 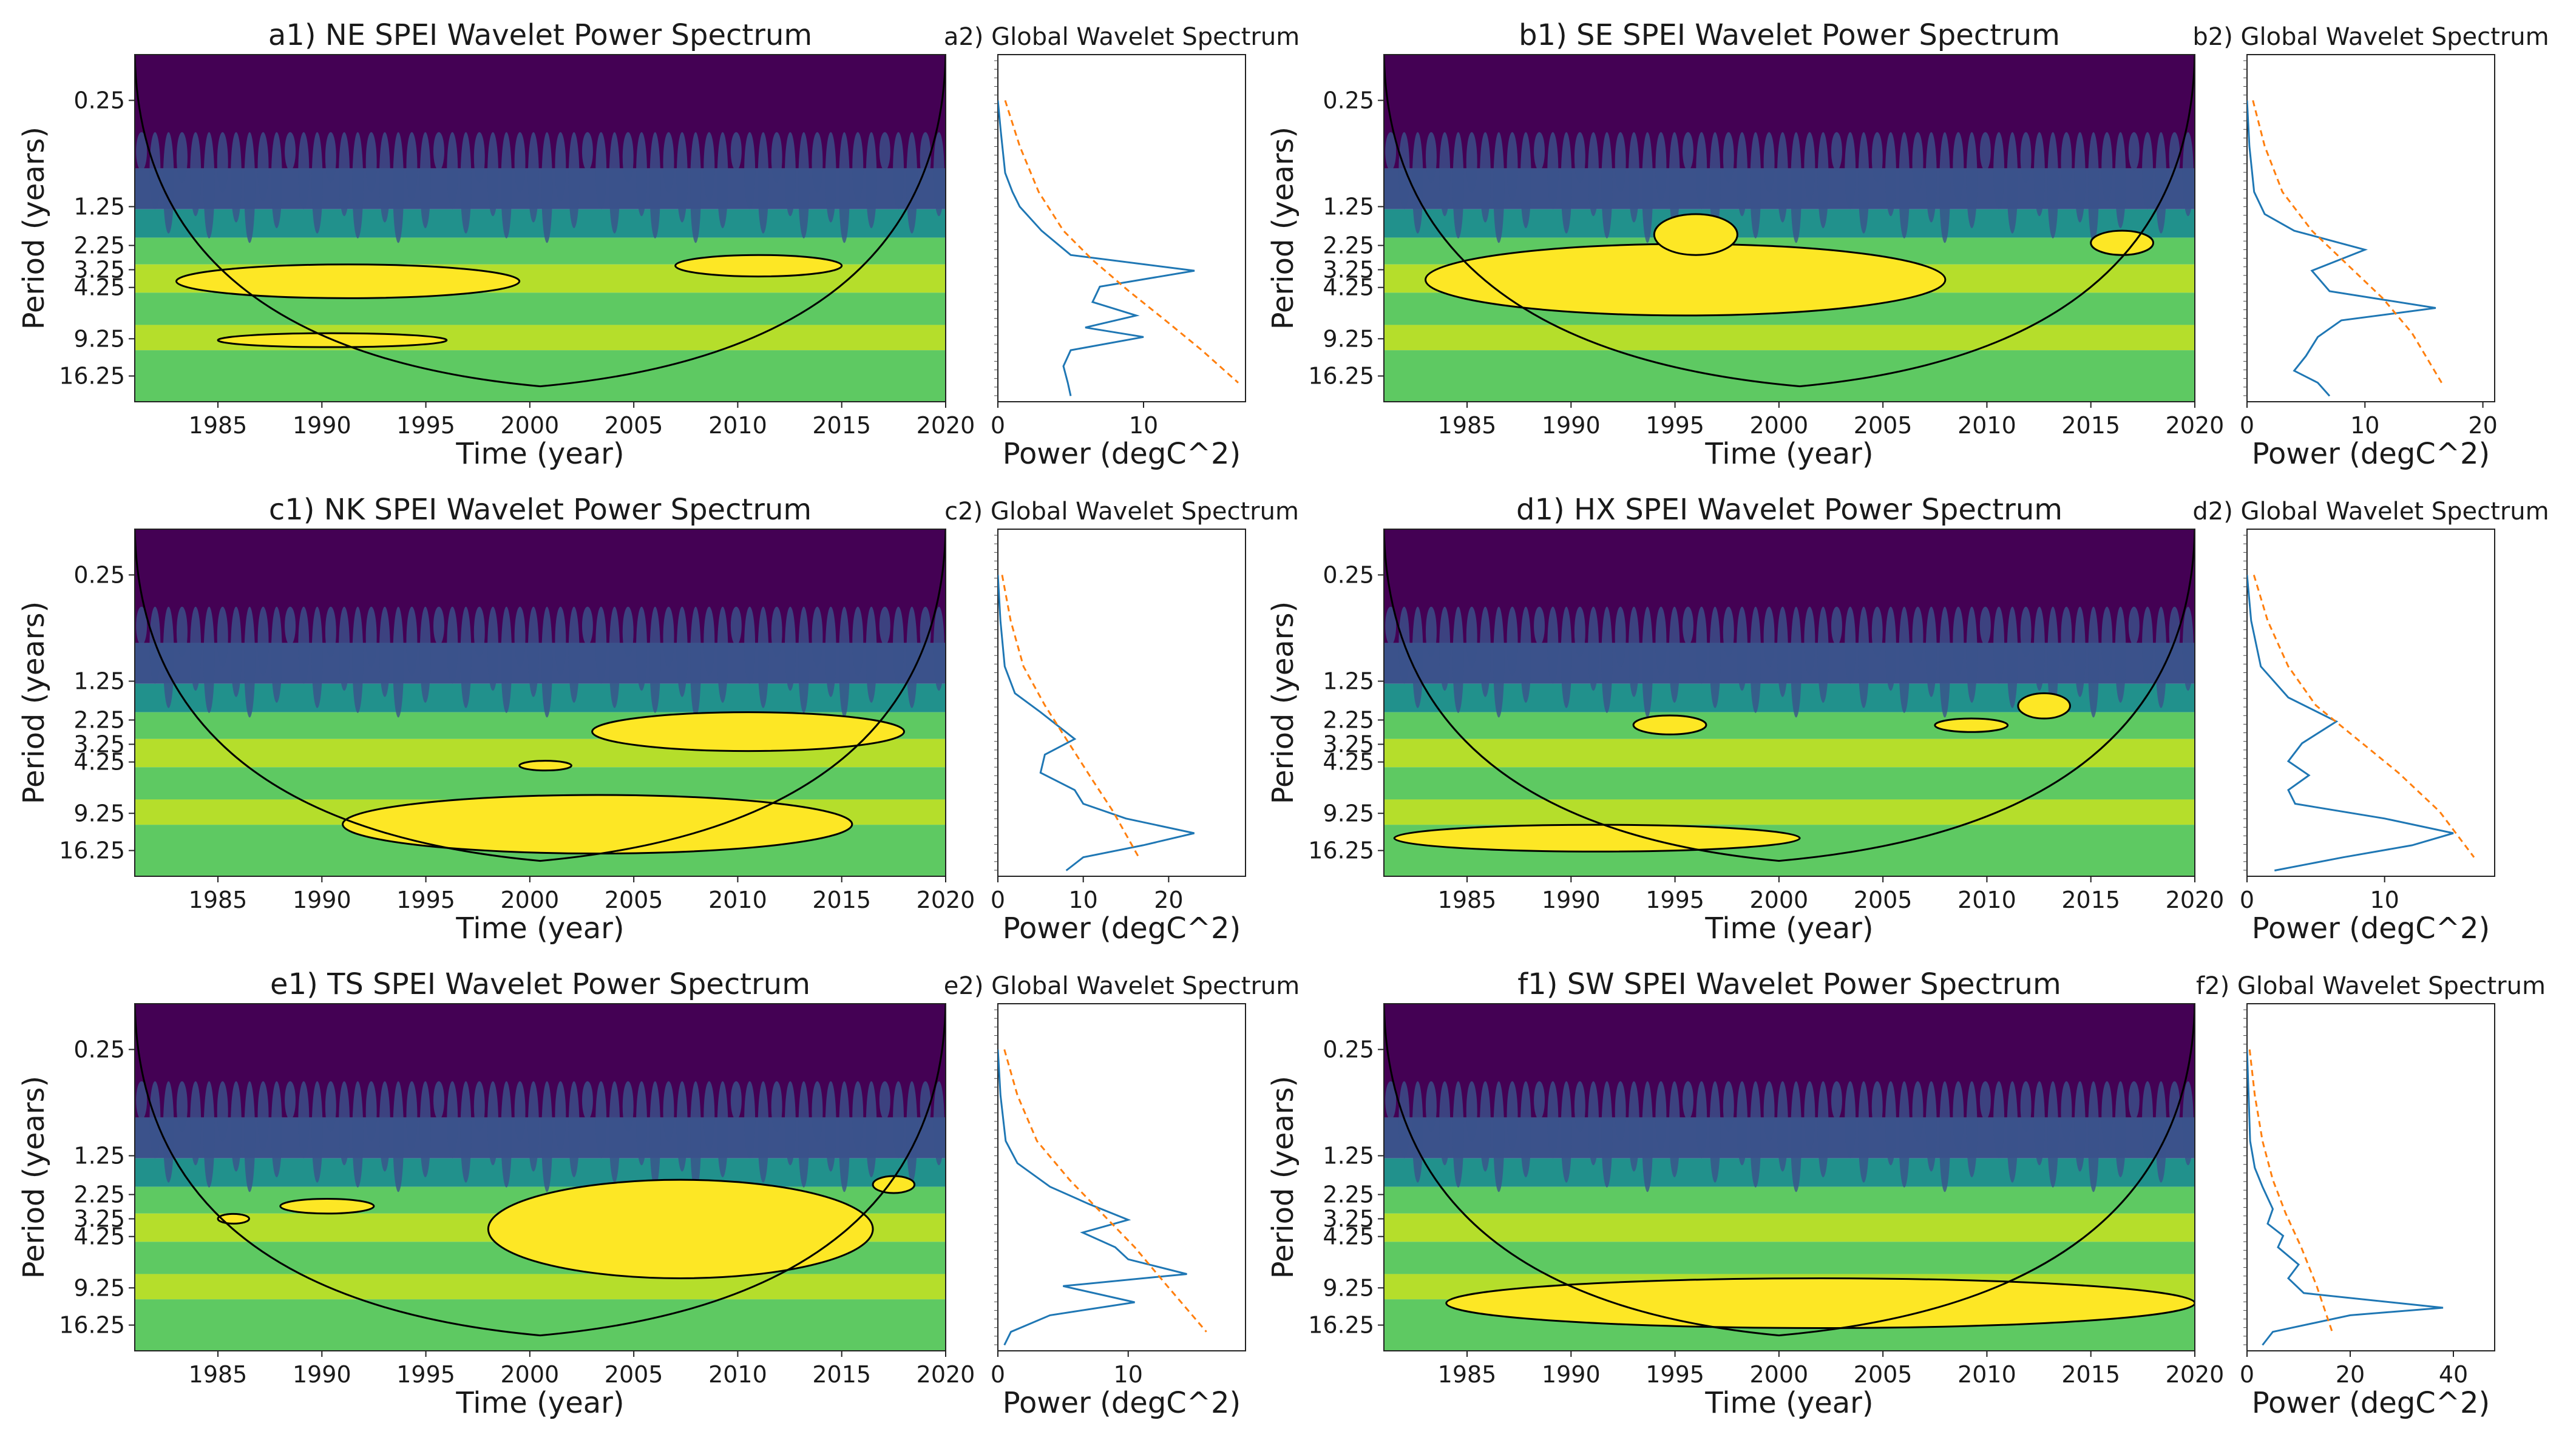 I want to click on x-tick-label: 1995, so click(x=426, y=1375).